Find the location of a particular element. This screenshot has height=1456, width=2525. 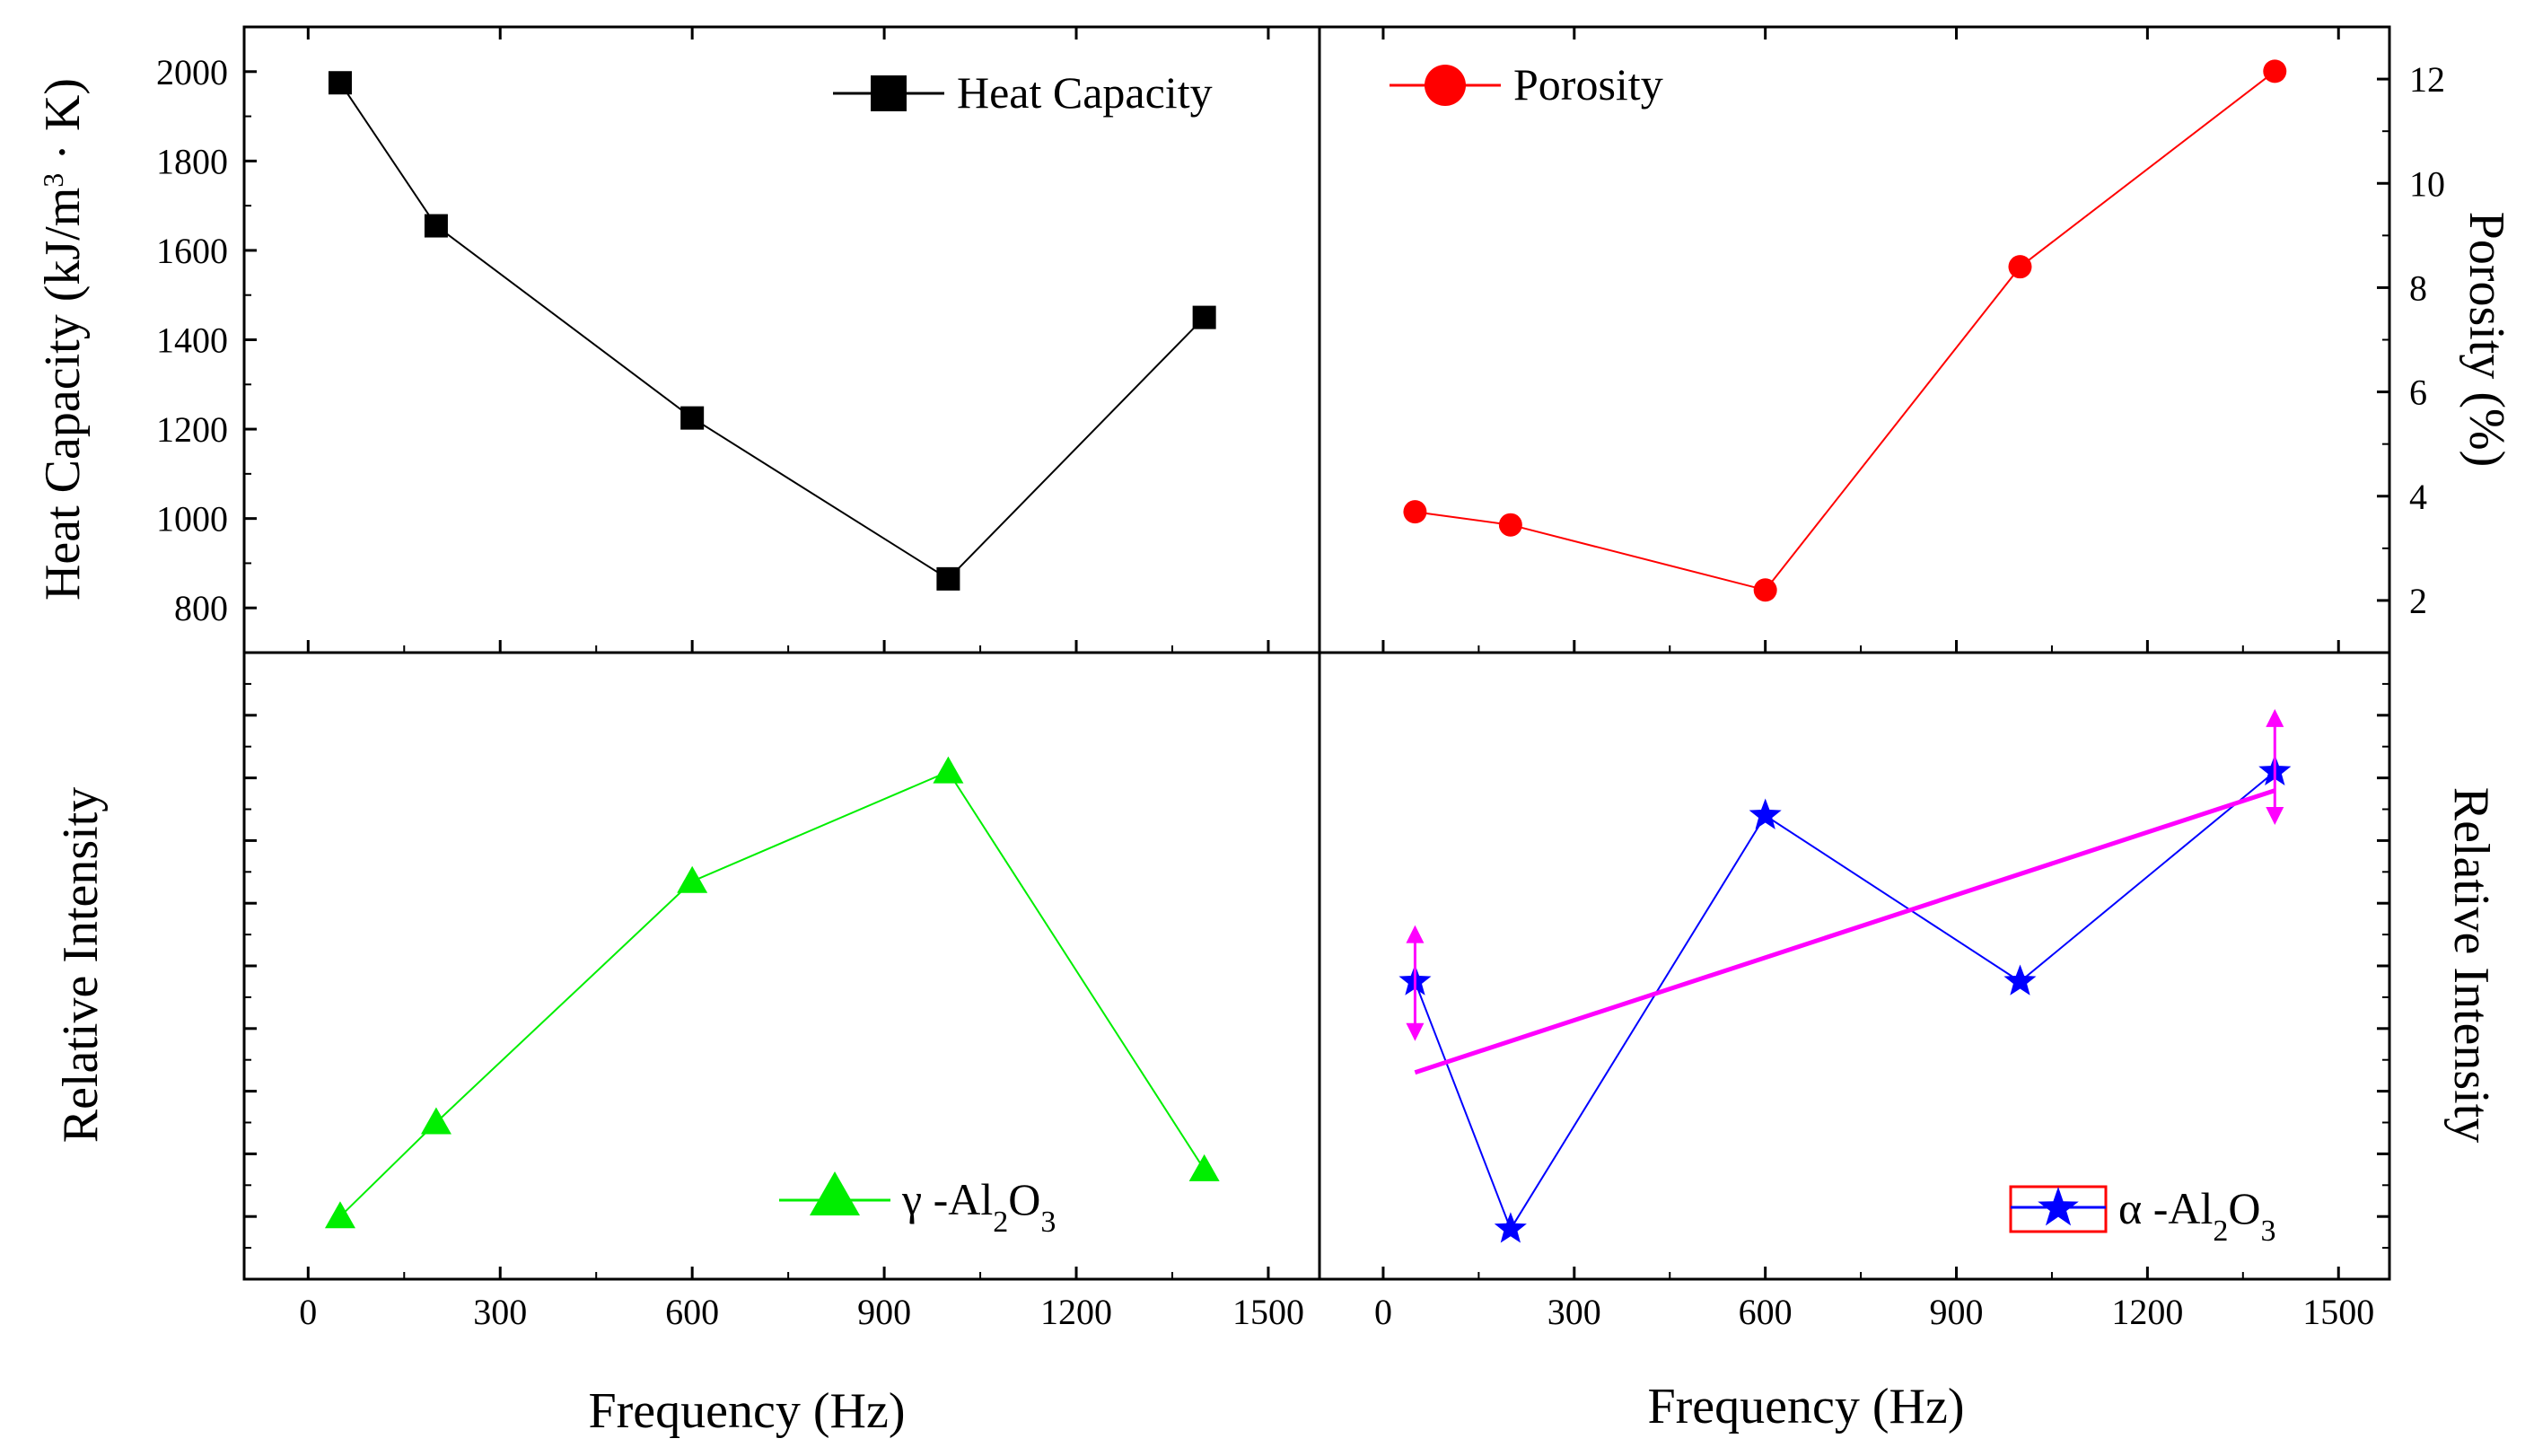

legend-alpha-mid: O is located at coordinates (2244, 1208).